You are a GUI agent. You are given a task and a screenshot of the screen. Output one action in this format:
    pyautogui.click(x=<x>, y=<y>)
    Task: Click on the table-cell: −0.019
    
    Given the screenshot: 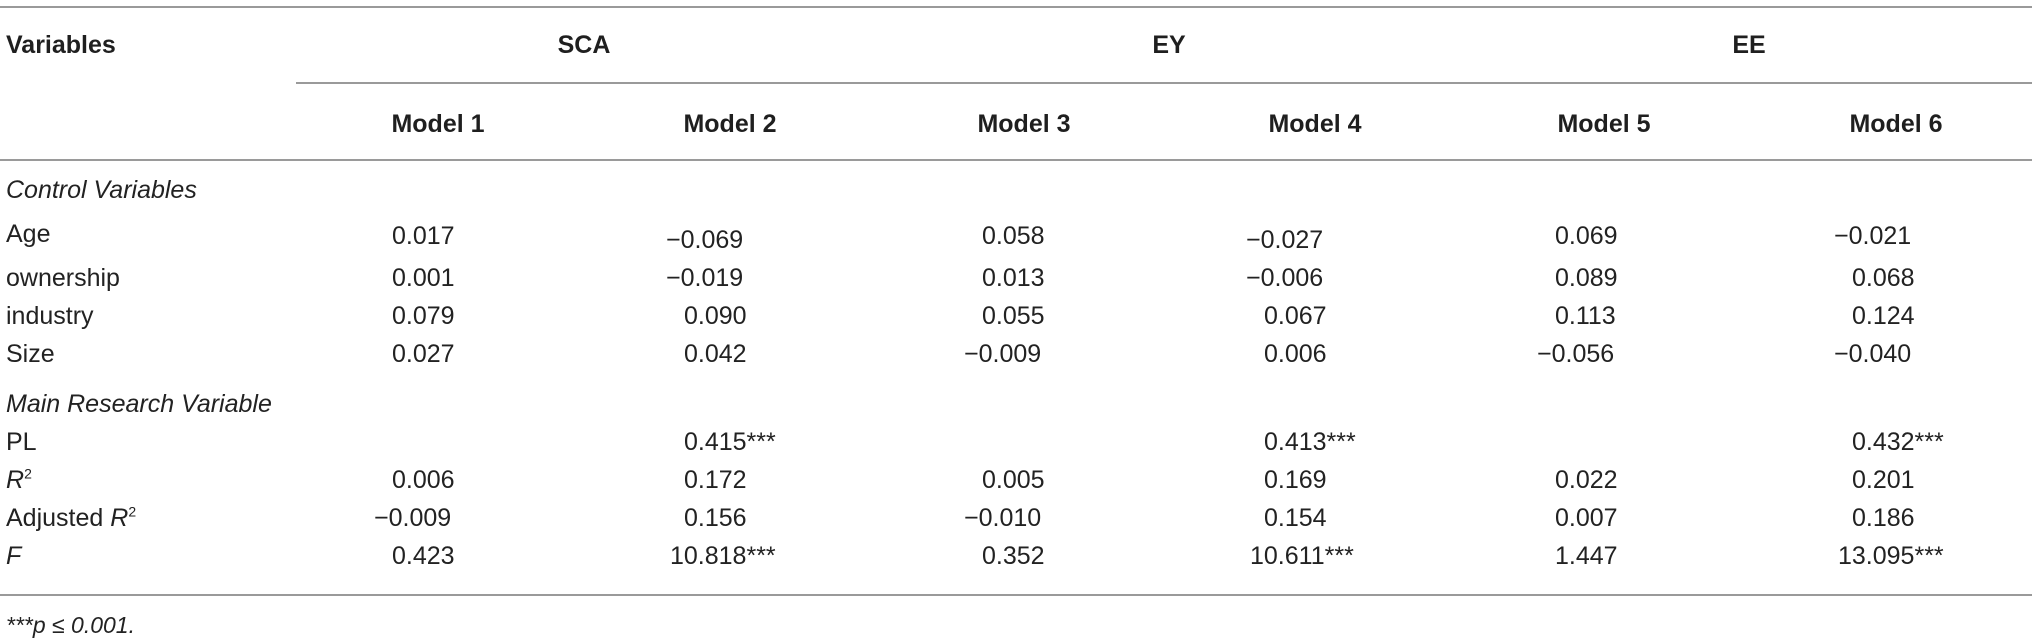 What is the action you would take?
    pyautogui.click(x=705, y=278)
    